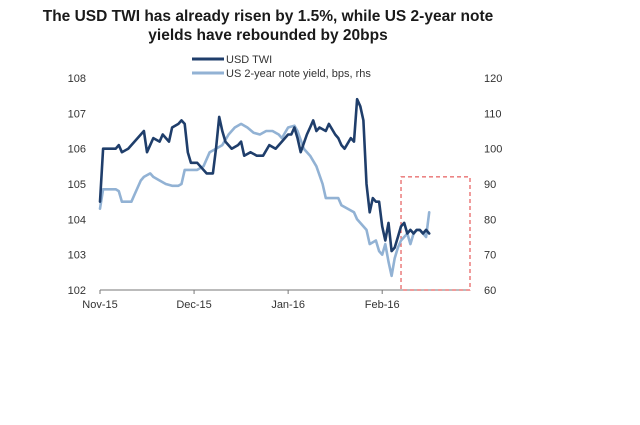  I want to click on y-left-tick-label: 108, so click(77, 79).